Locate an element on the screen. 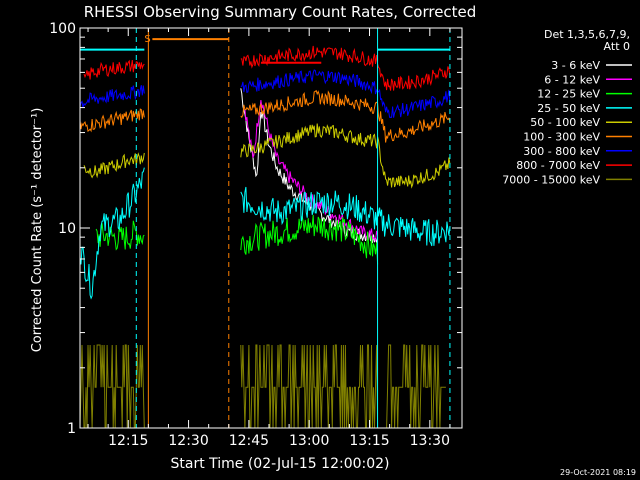 The width and height of the screenshot is (640, 480). x-tick-label: 13:30 is located at coordinates (430, 441).